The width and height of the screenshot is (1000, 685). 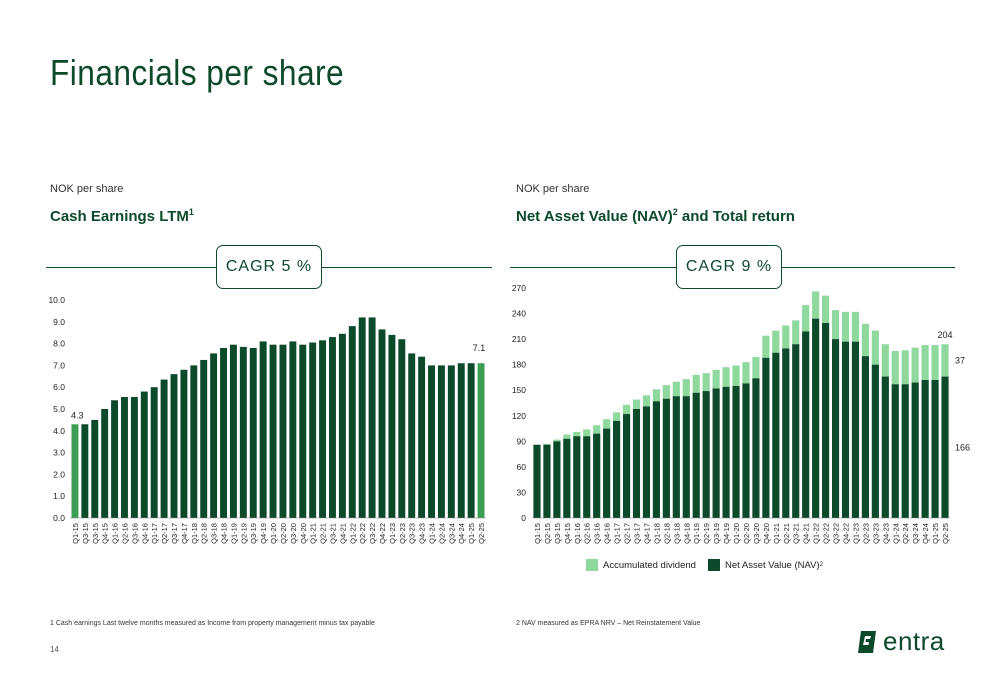 What do you see at coordinates (323, 533) in the screenshot?
I see `x-tick-label: Q2-21` at bounding box center [323, 533].